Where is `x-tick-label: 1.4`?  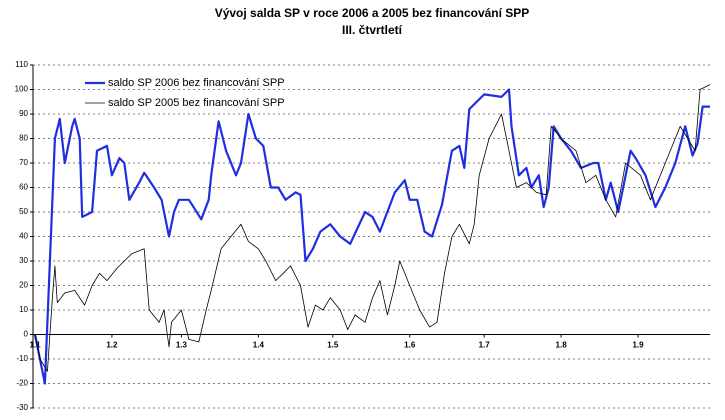
x-tick-label: 1.4 is located at coordinates (259, 345).